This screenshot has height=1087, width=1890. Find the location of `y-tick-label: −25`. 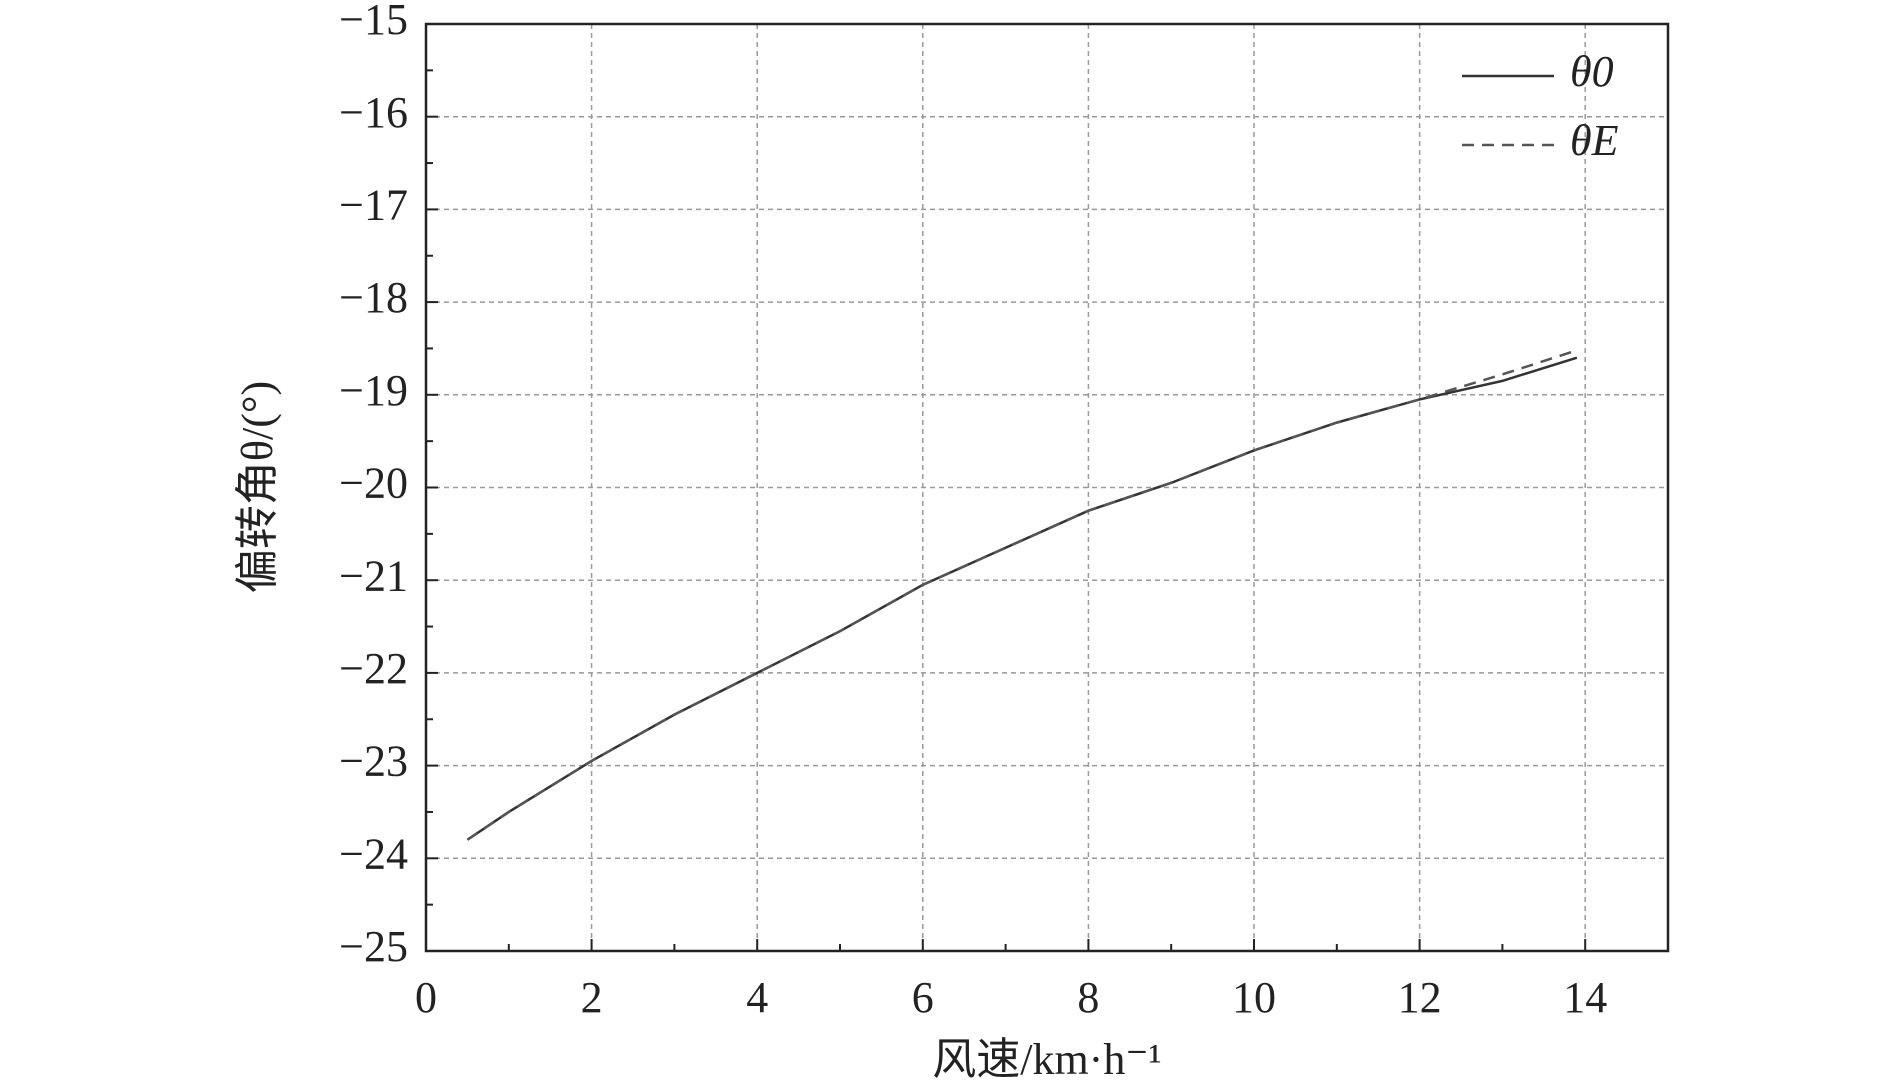

y-tick-label: −25 is located at coordinates (373, 946).